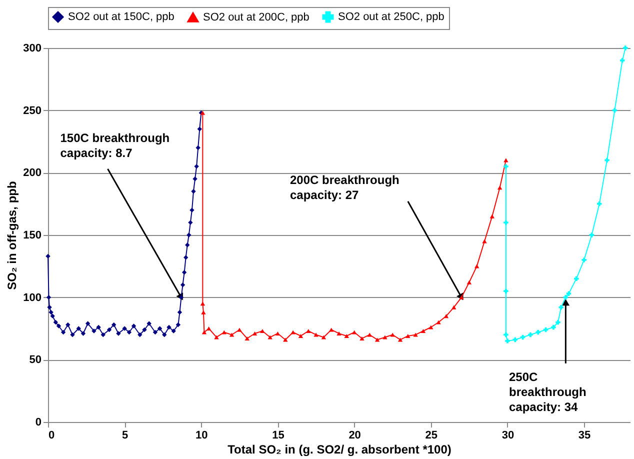 The width and height of the screenshot is (634, 459). Describe the element at coordinates (38, 422) in the screenshot. I see `y-tick-label: 0` at that location.